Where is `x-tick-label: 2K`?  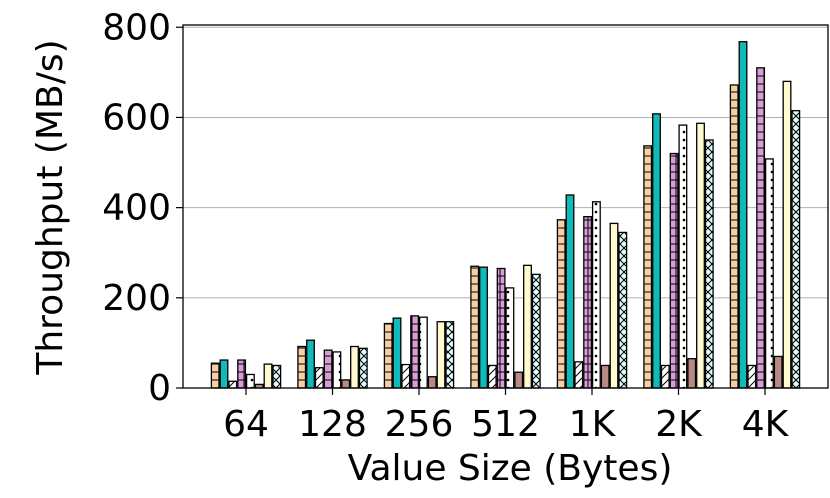 x-tick-label: 2K is located at coordinates (679, 424).